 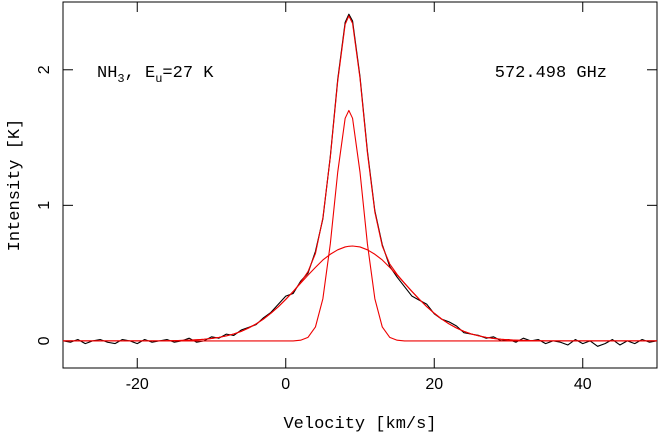 What do you see at coordinates (140, 73) in the screenshot?
I see `annotation-part: , E` at bounding box center [140, 73].